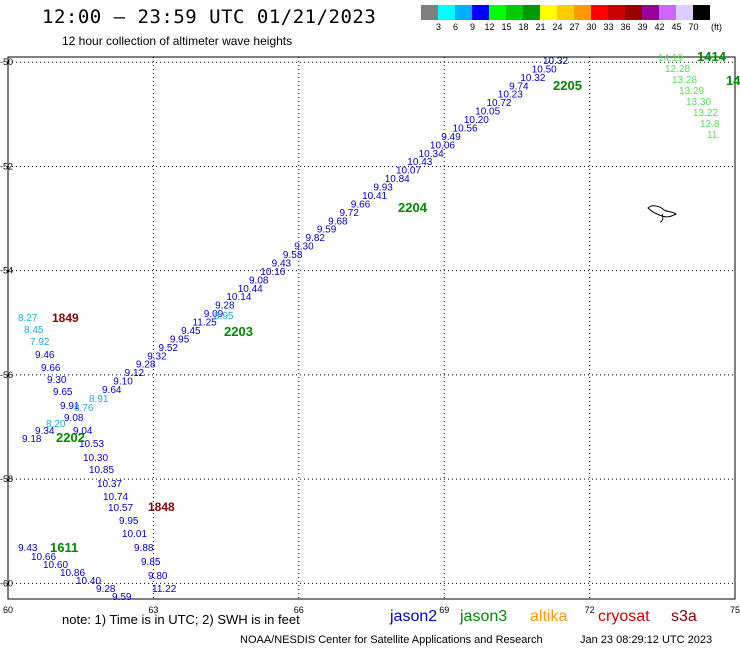  Describe the element at coordinates (408, 171) in the screenshot. I see `wave-label: 10.07` at that location.